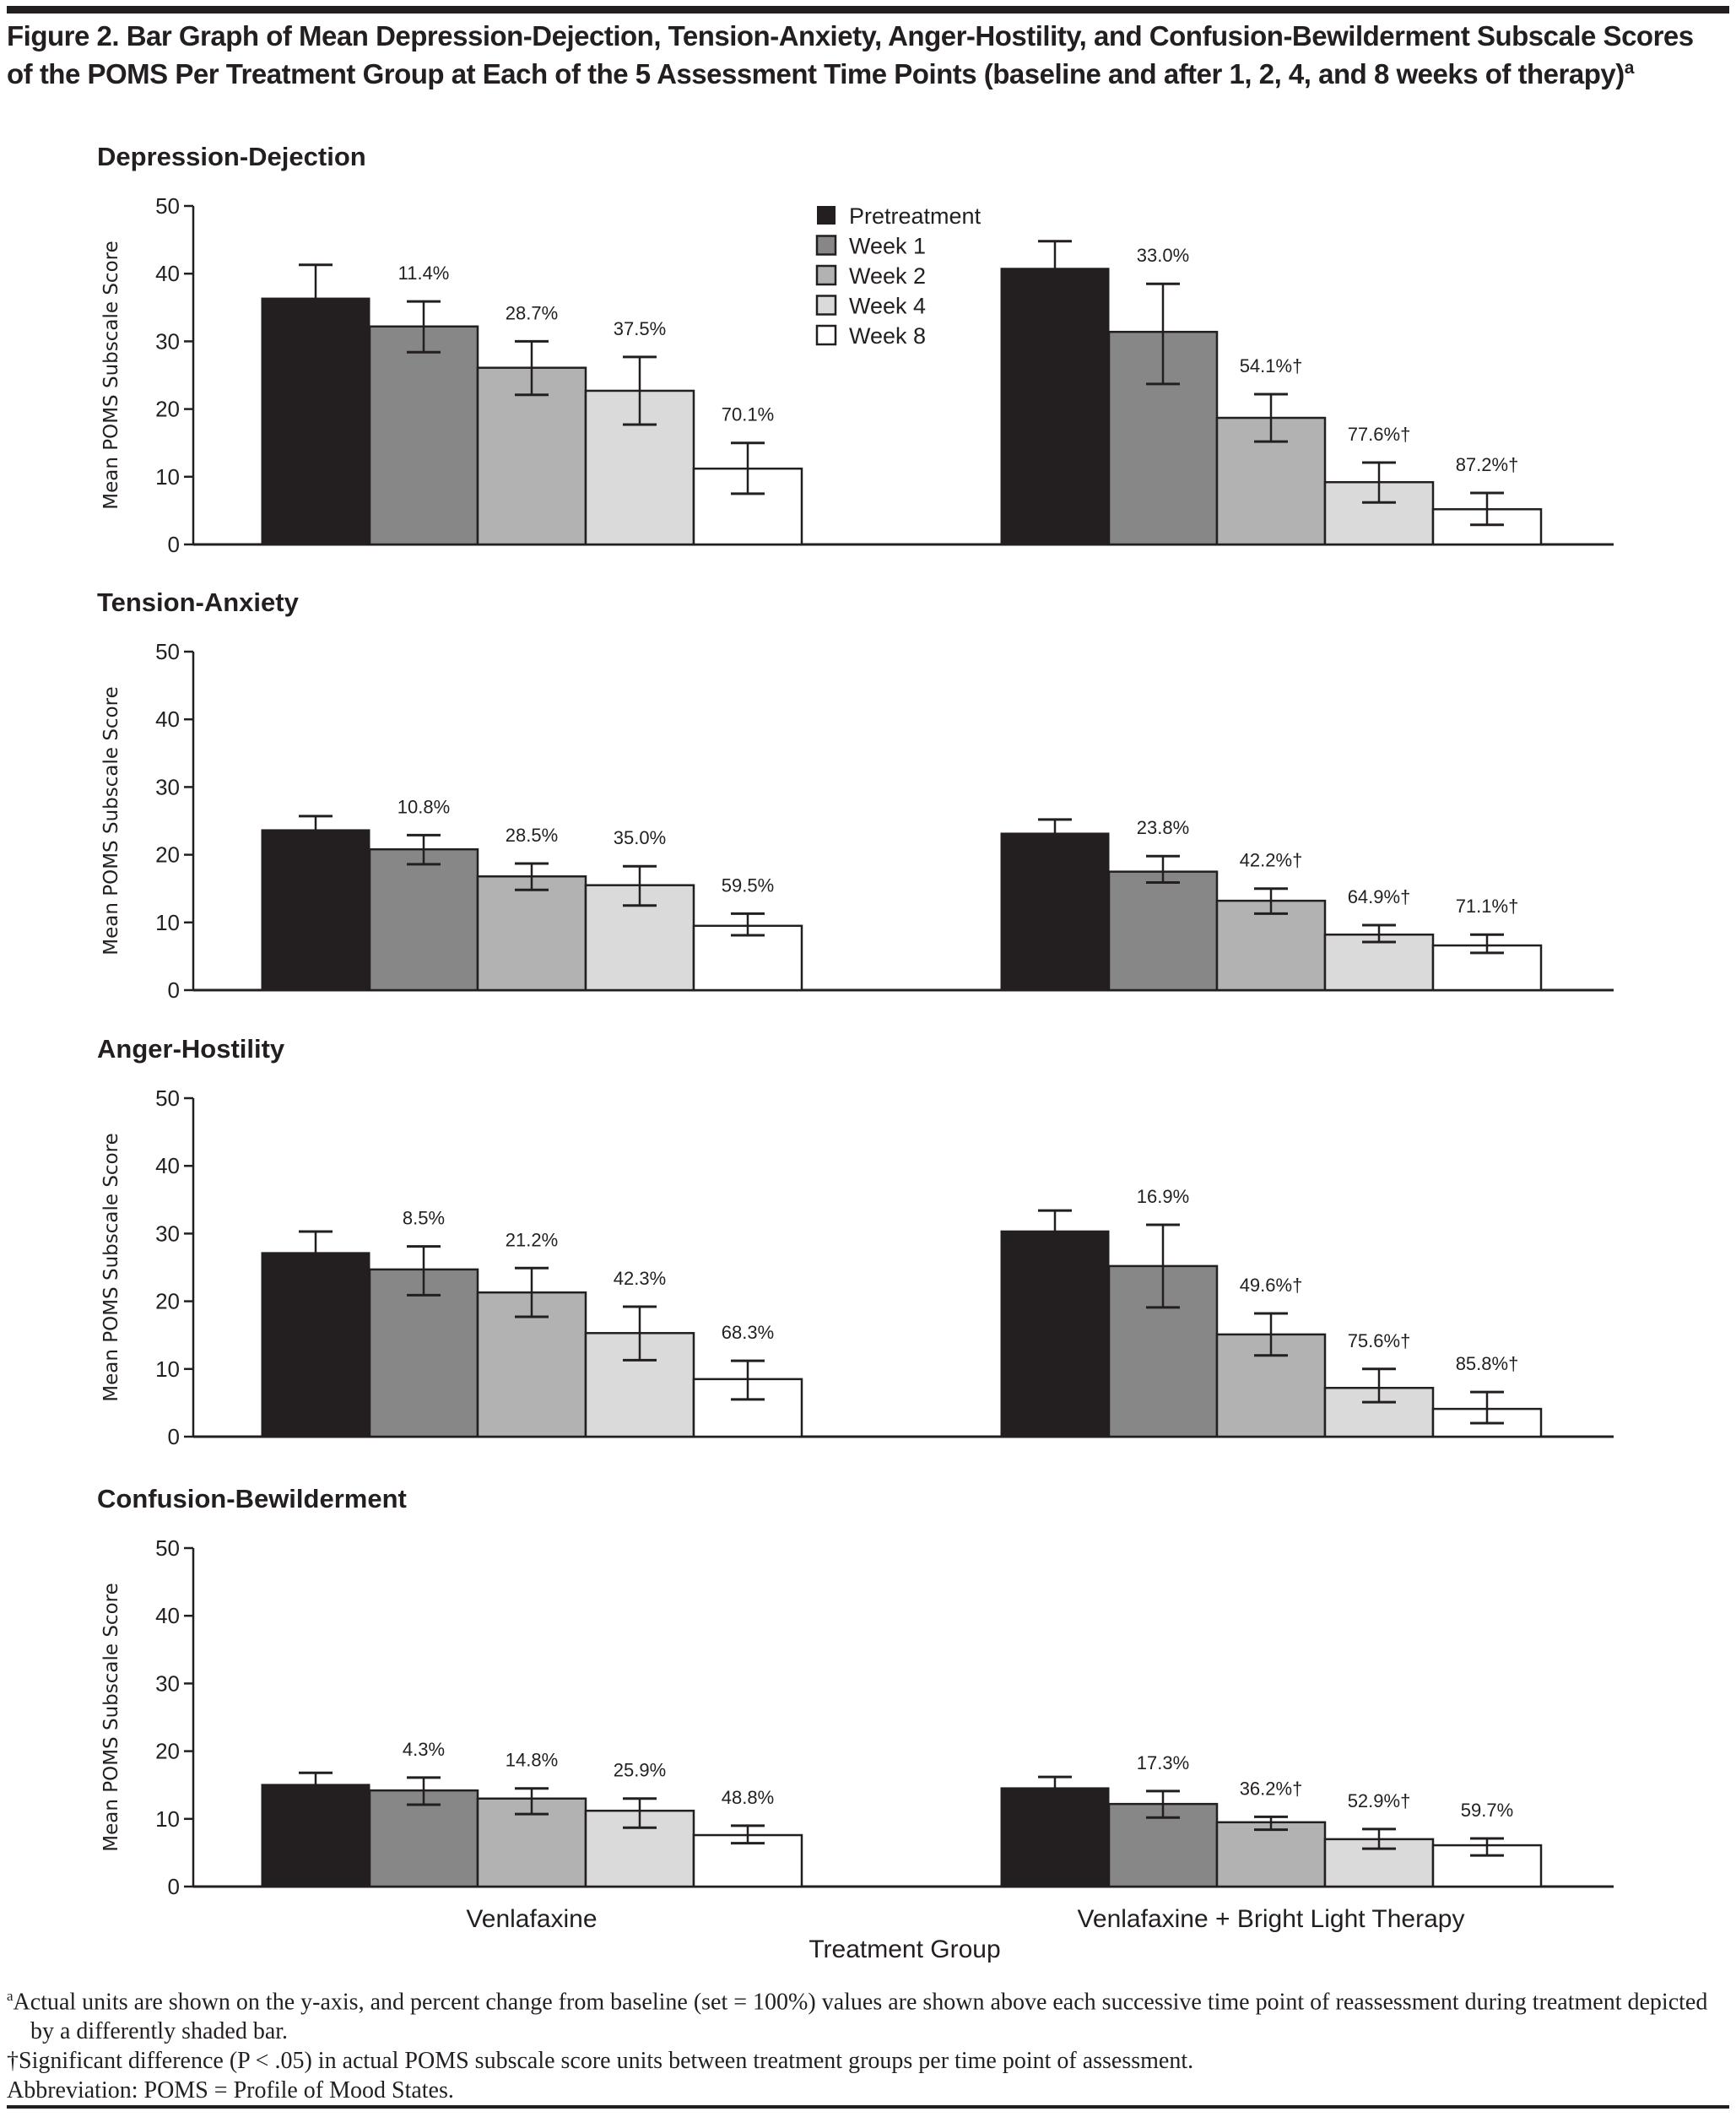  I want to click on panel-title: Depression-Dejection, so click(231, 156).